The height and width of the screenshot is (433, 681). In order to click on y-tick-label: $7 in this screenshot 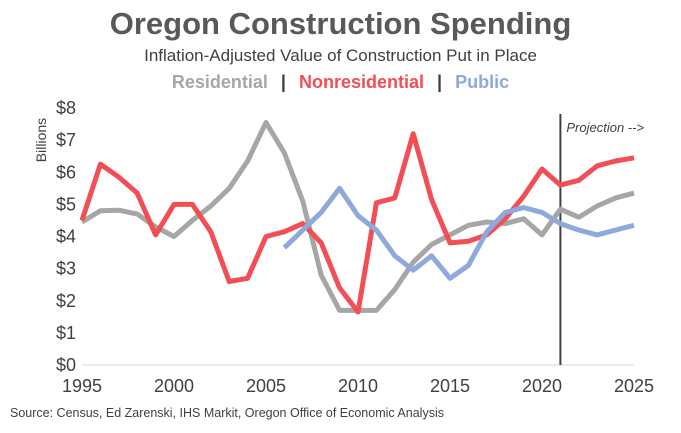, I will do `click(66, 140)`.